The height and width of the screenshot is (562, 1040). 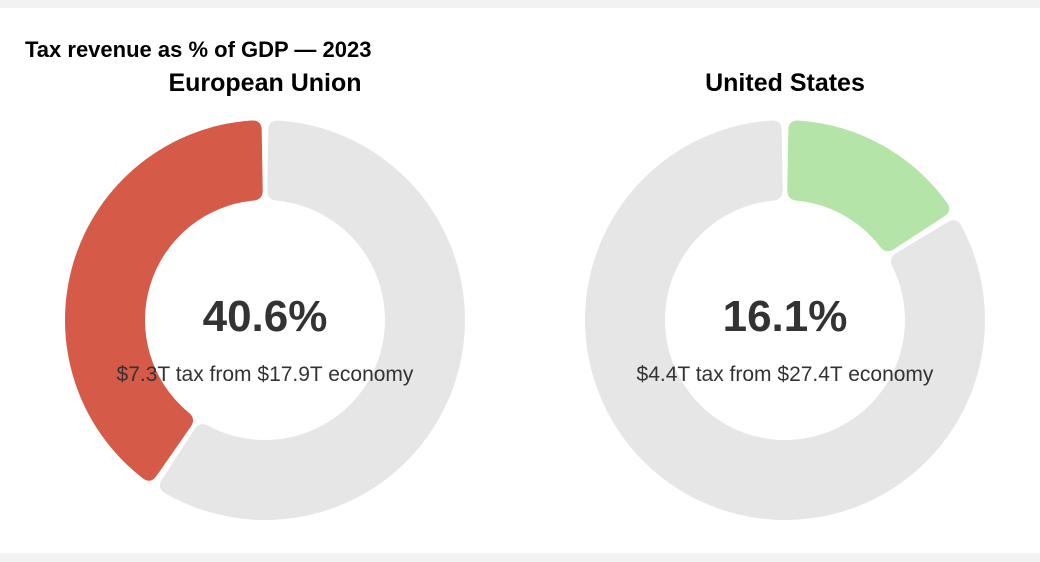 I want to click on eu-tax-subtitle: $7.3T tax from $17.9T economy, so click(x=265, y=374).